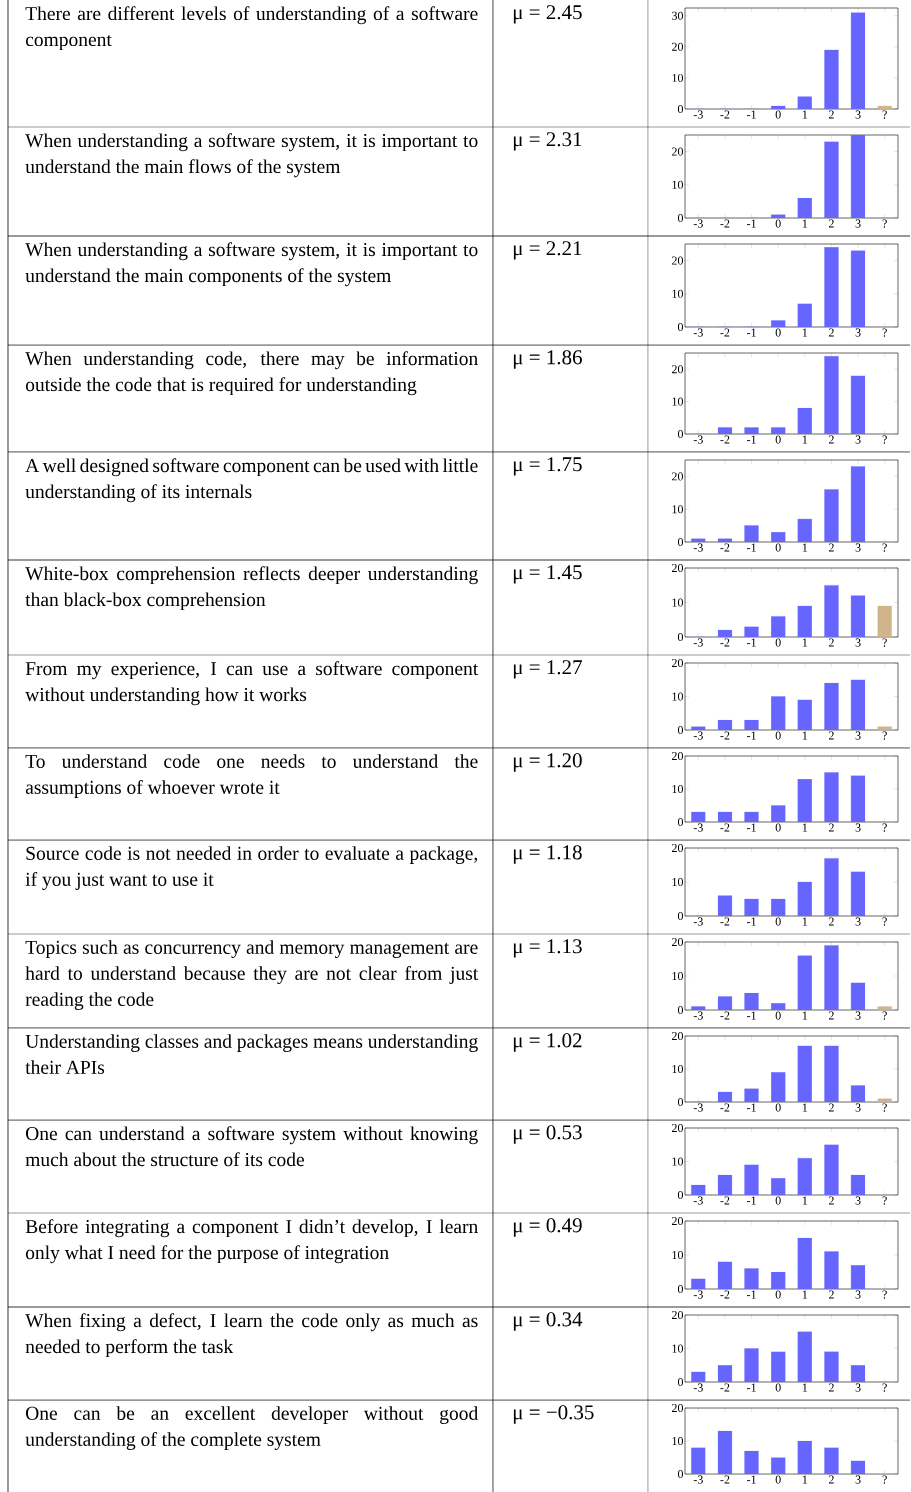  Describe the element at coordinates (547, 762) in the screenshot. I see `text: μ = 1.20` at that location.